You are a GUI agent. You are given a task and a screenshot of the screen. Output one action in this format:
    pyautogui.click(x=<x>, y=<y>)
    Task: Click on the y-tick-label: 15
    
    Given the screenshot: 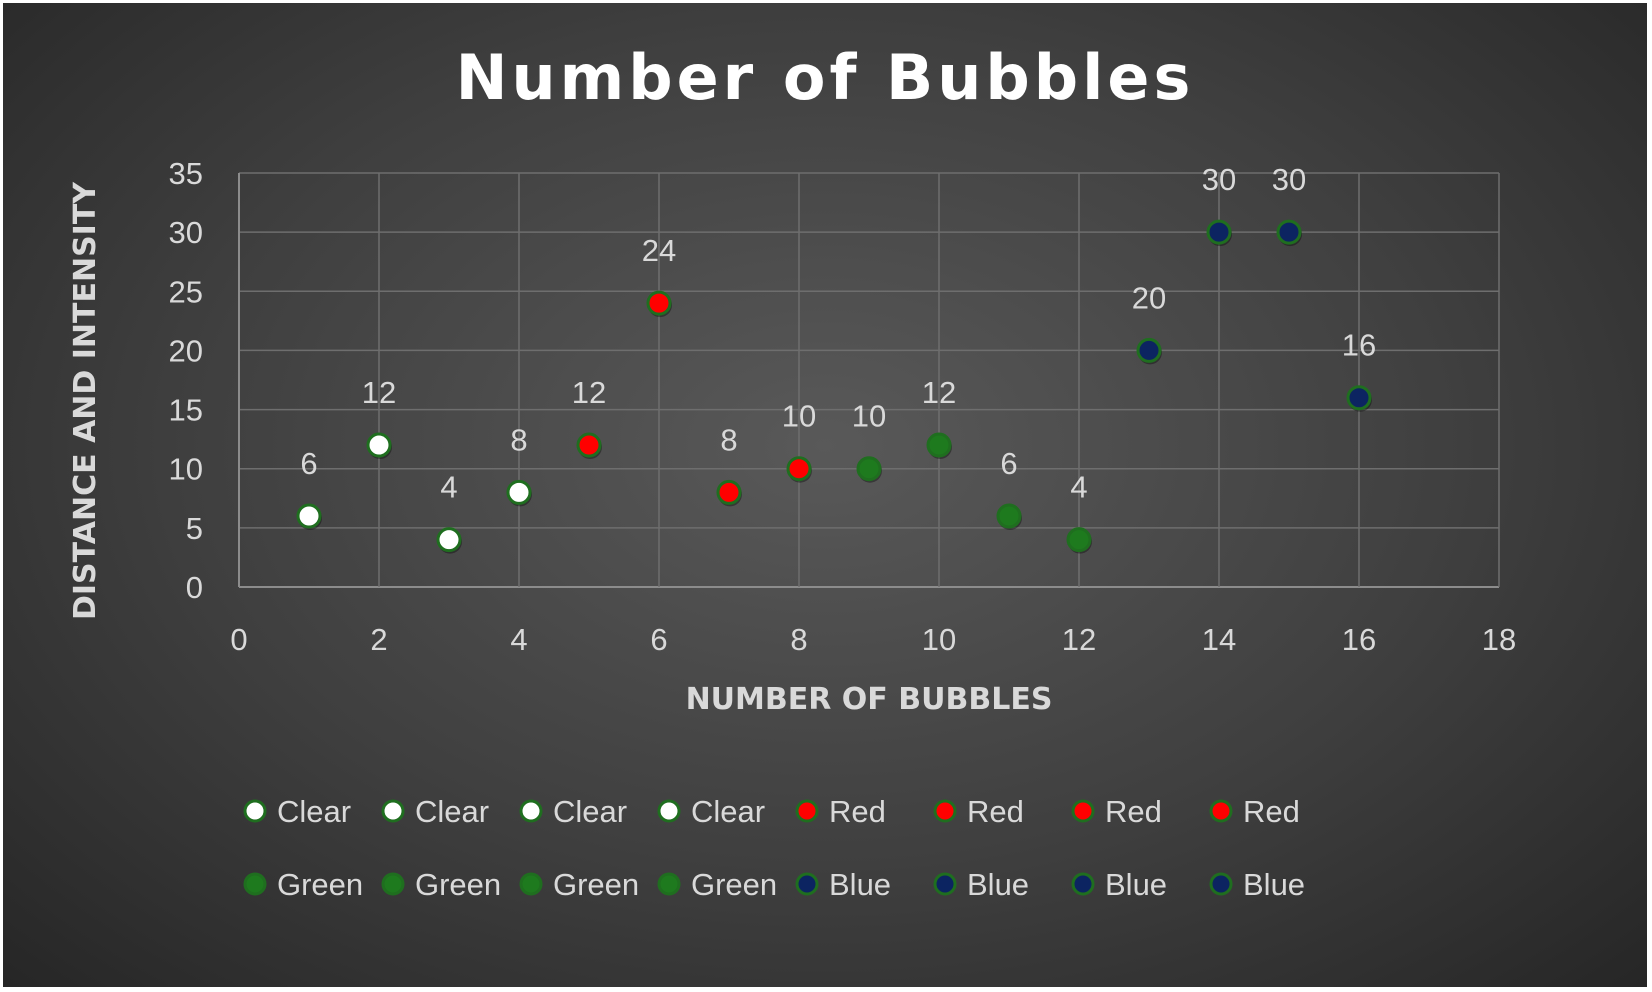 What is the action you would take?
    pyautogui.click(x=186, y=410)
    